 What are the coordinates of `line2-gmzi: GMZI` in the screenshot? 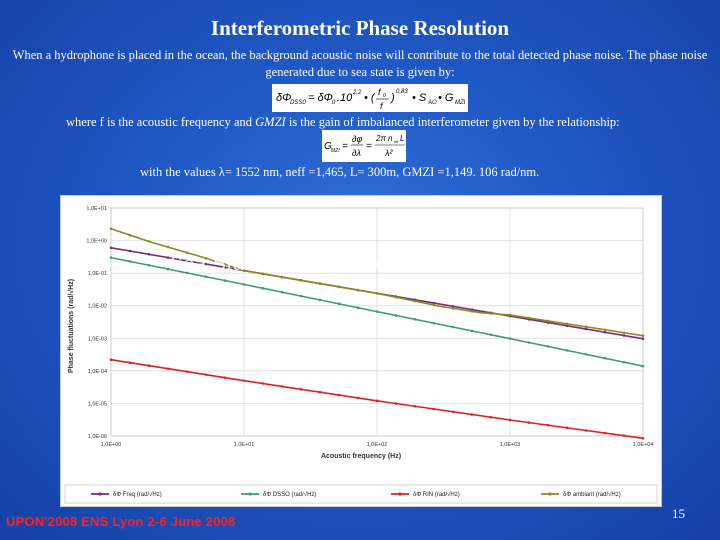 It's located at (270, 122).